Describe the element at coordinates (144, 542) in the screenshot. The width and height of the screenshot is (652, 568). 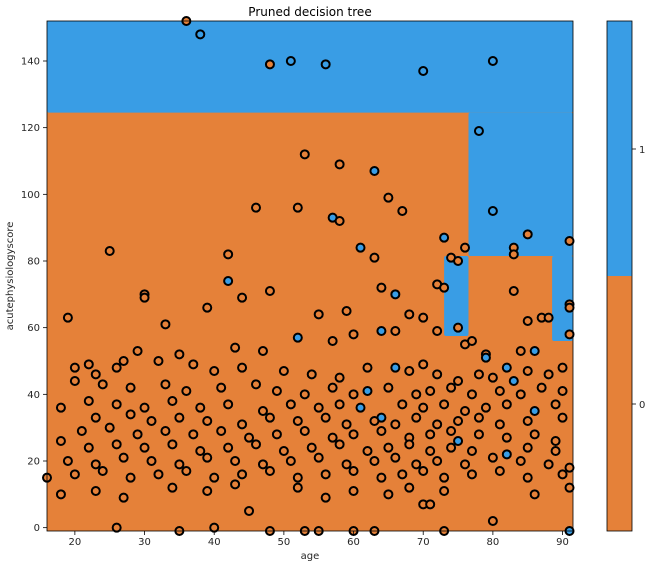
I see `x-tick-label: 30` at that location.